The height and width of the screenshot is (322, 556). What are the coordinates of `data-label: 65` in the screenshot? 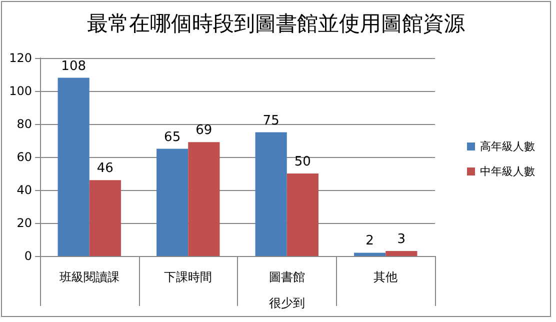 It's located at (172, 137).